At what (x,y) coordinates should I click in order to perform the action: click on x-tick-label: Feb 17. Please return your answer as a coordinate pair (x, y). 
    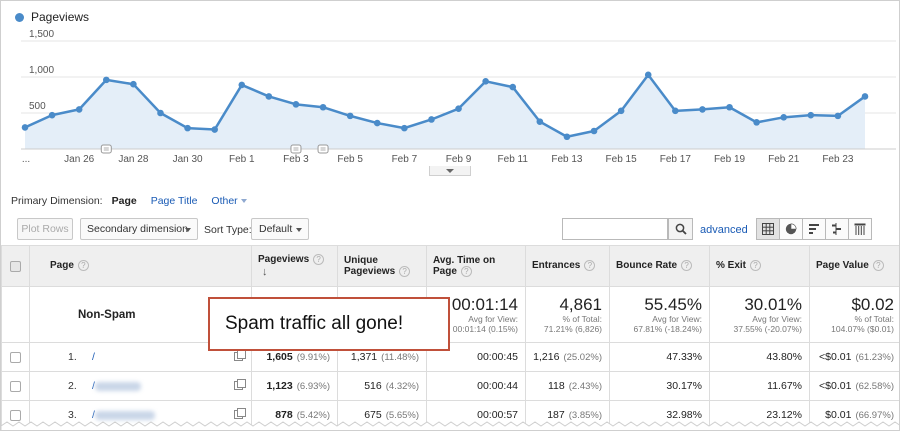
    Looking at the image, I should click on (676, 159).